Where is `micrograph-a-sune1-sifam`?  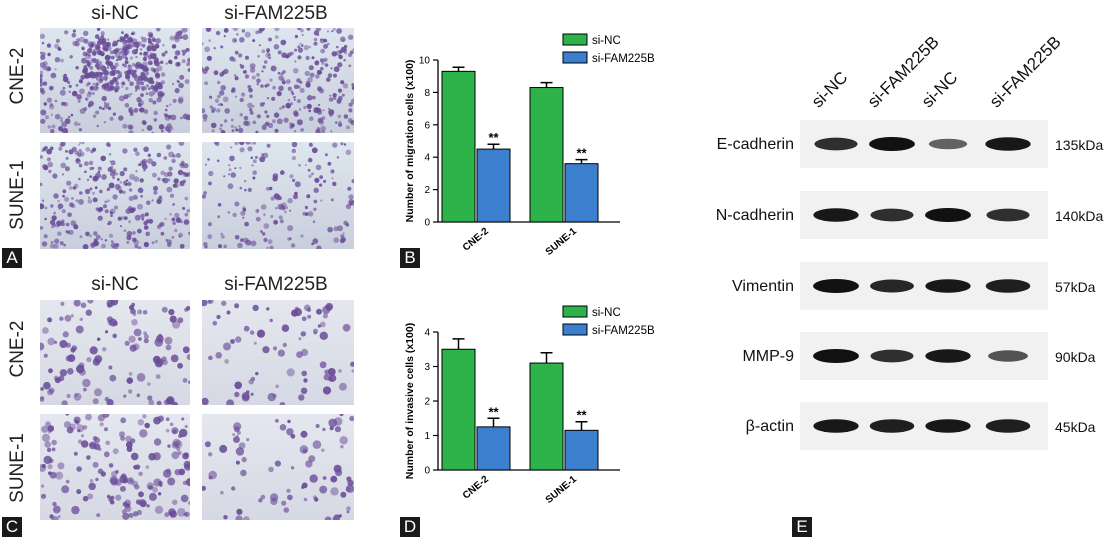
micrograph-a-sune1-sifam is located at coordinates (278, 195).